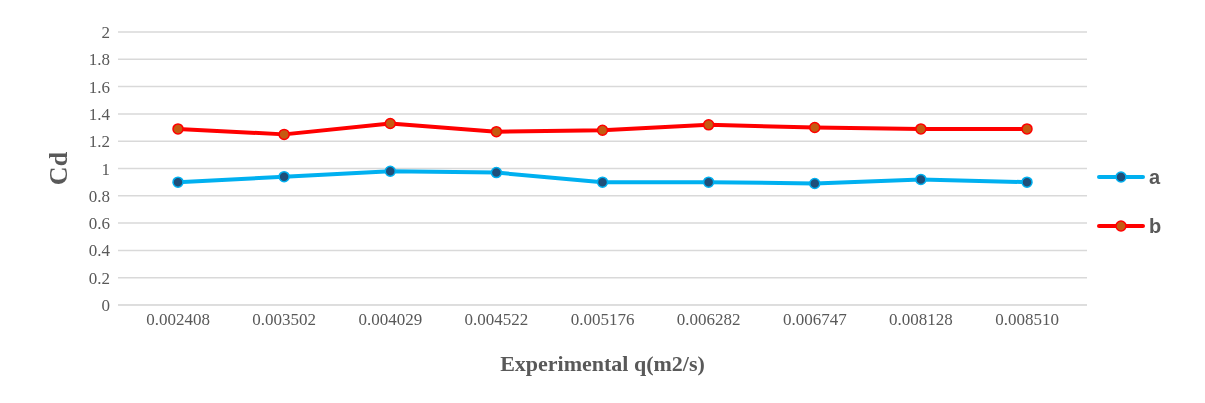 Image resolution: width=1205 pixels, height=403 pixels. What do you see at coordinates (602, 320) in the screenshot?
I see `x-tick-label: 0.005176` at bounding box center [602, 320].